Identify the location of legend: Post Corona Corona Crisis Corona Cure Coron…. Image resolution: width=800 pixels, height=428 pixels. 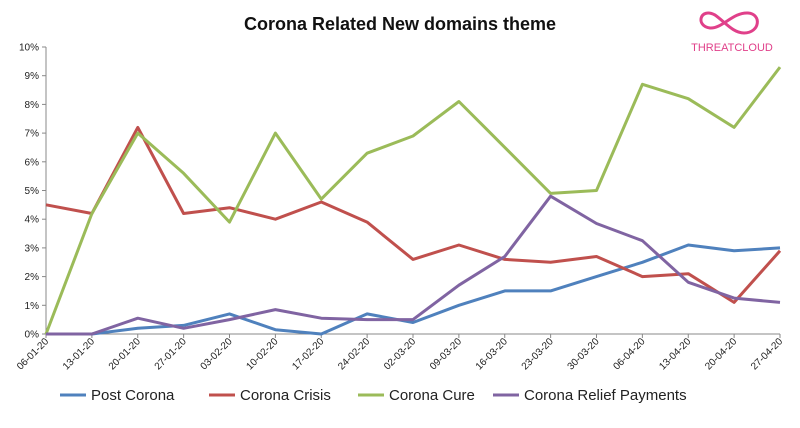
(373, 395).